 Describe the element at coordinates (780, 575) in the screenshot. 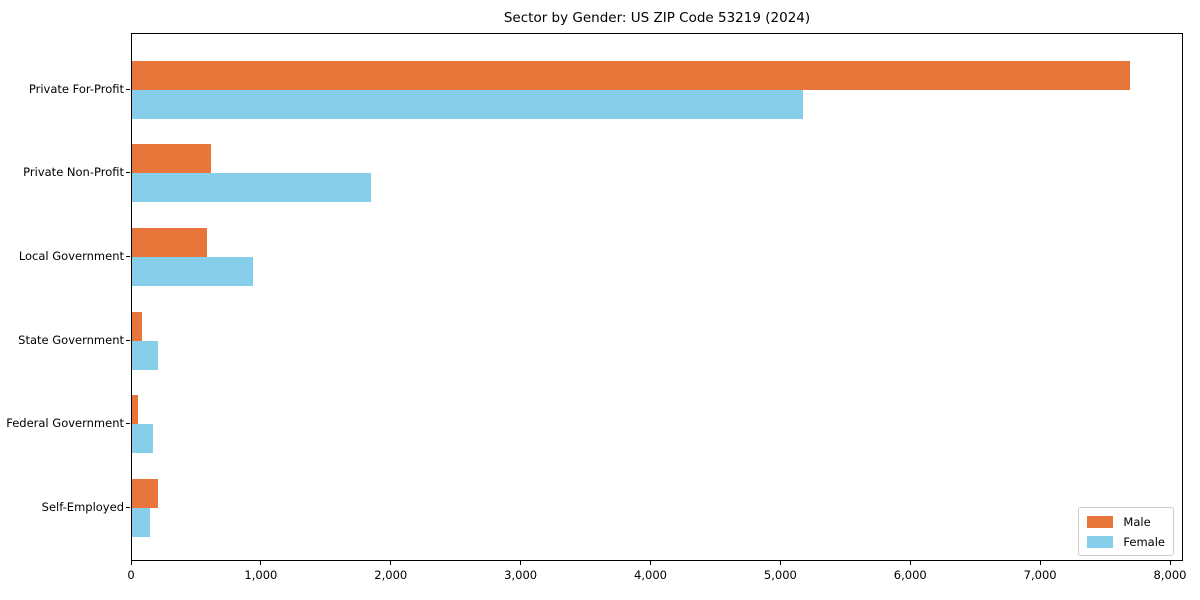

I see `x-tick-label: 5,000` at that location.